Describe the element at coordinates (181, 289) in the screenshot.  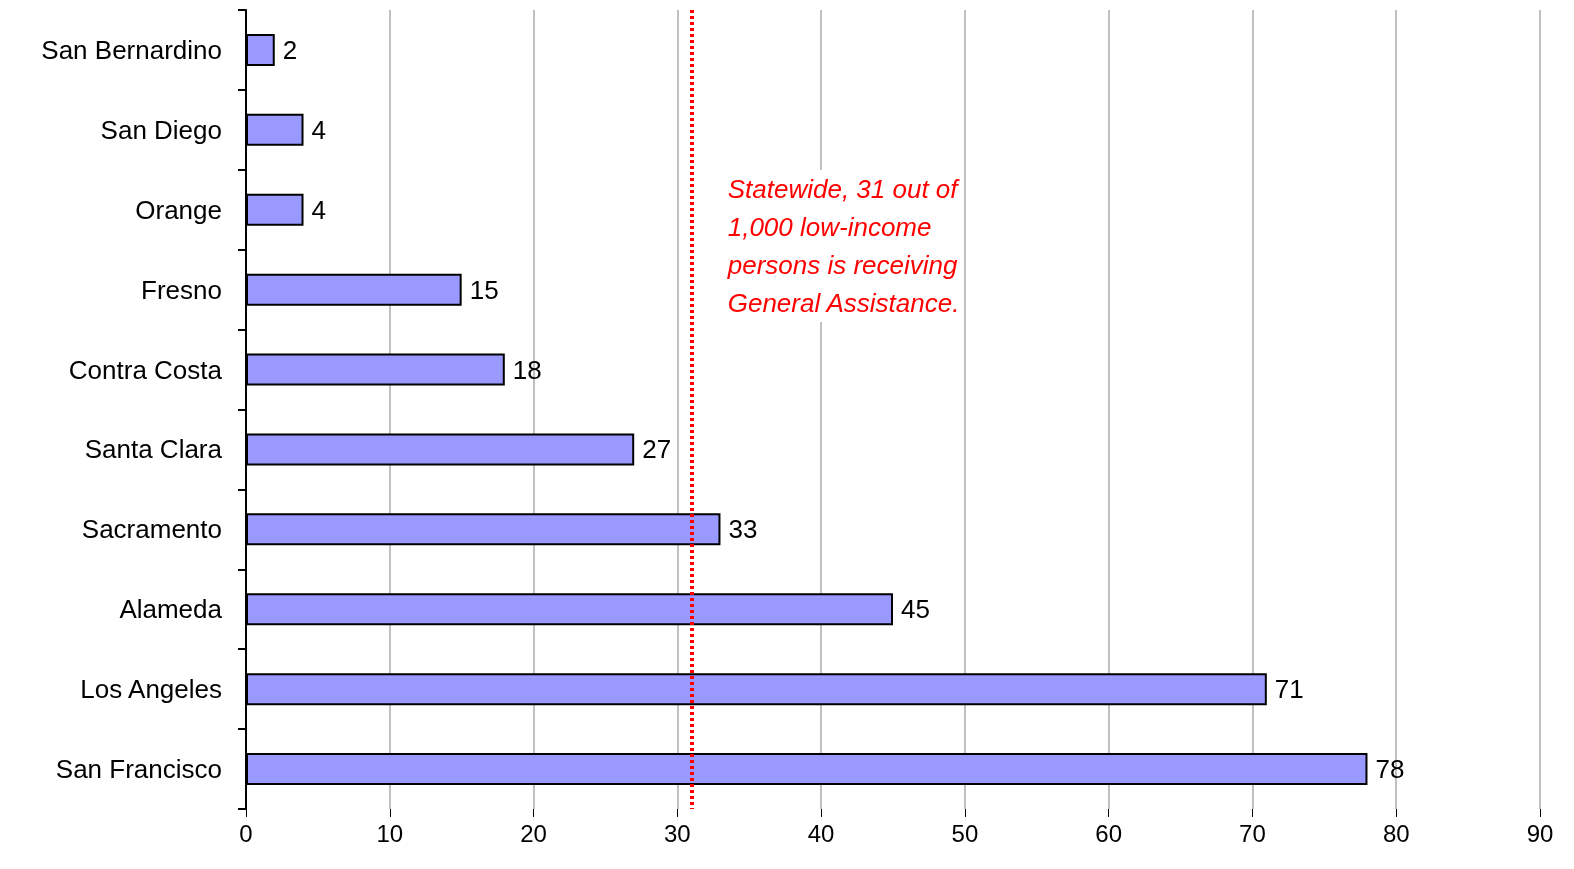
I see `y-tick-label: Fresno` at that location.